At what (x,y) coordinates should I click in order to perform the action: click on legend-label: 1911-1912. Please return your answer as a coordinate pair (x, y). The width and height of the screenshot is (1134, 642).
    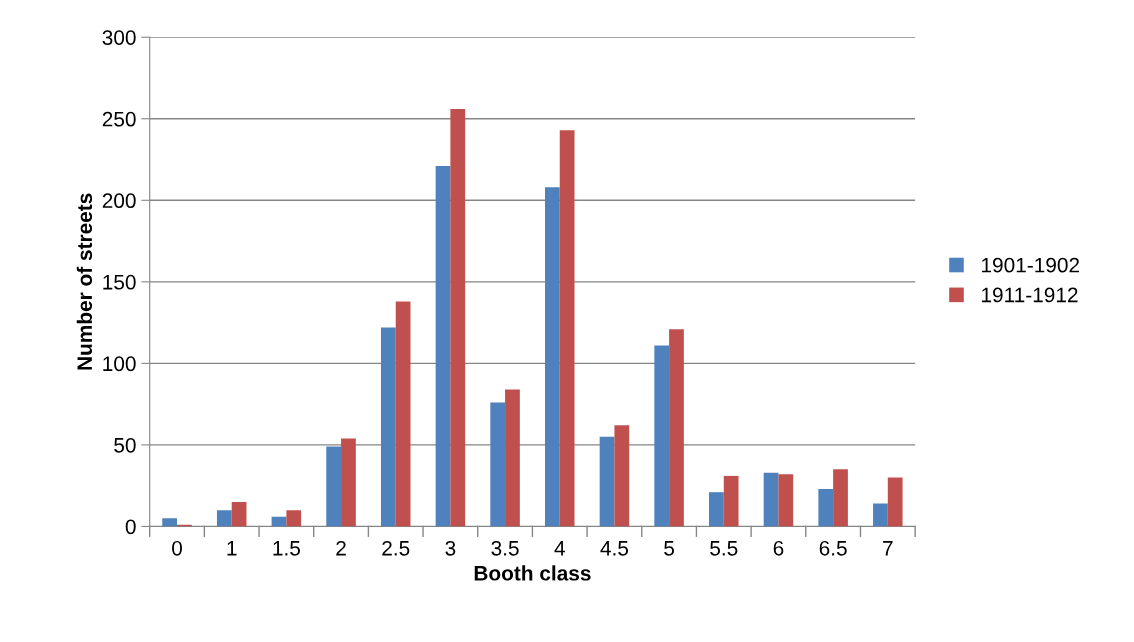
    Looking at the image, I should click on (1030, 295).